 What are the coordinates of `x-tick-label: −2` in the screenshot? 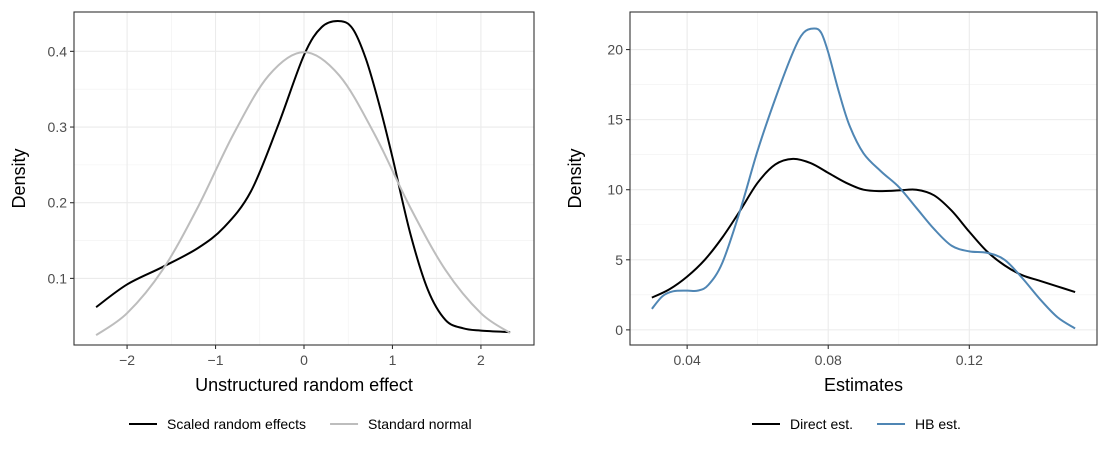 It's located at (127, 360).